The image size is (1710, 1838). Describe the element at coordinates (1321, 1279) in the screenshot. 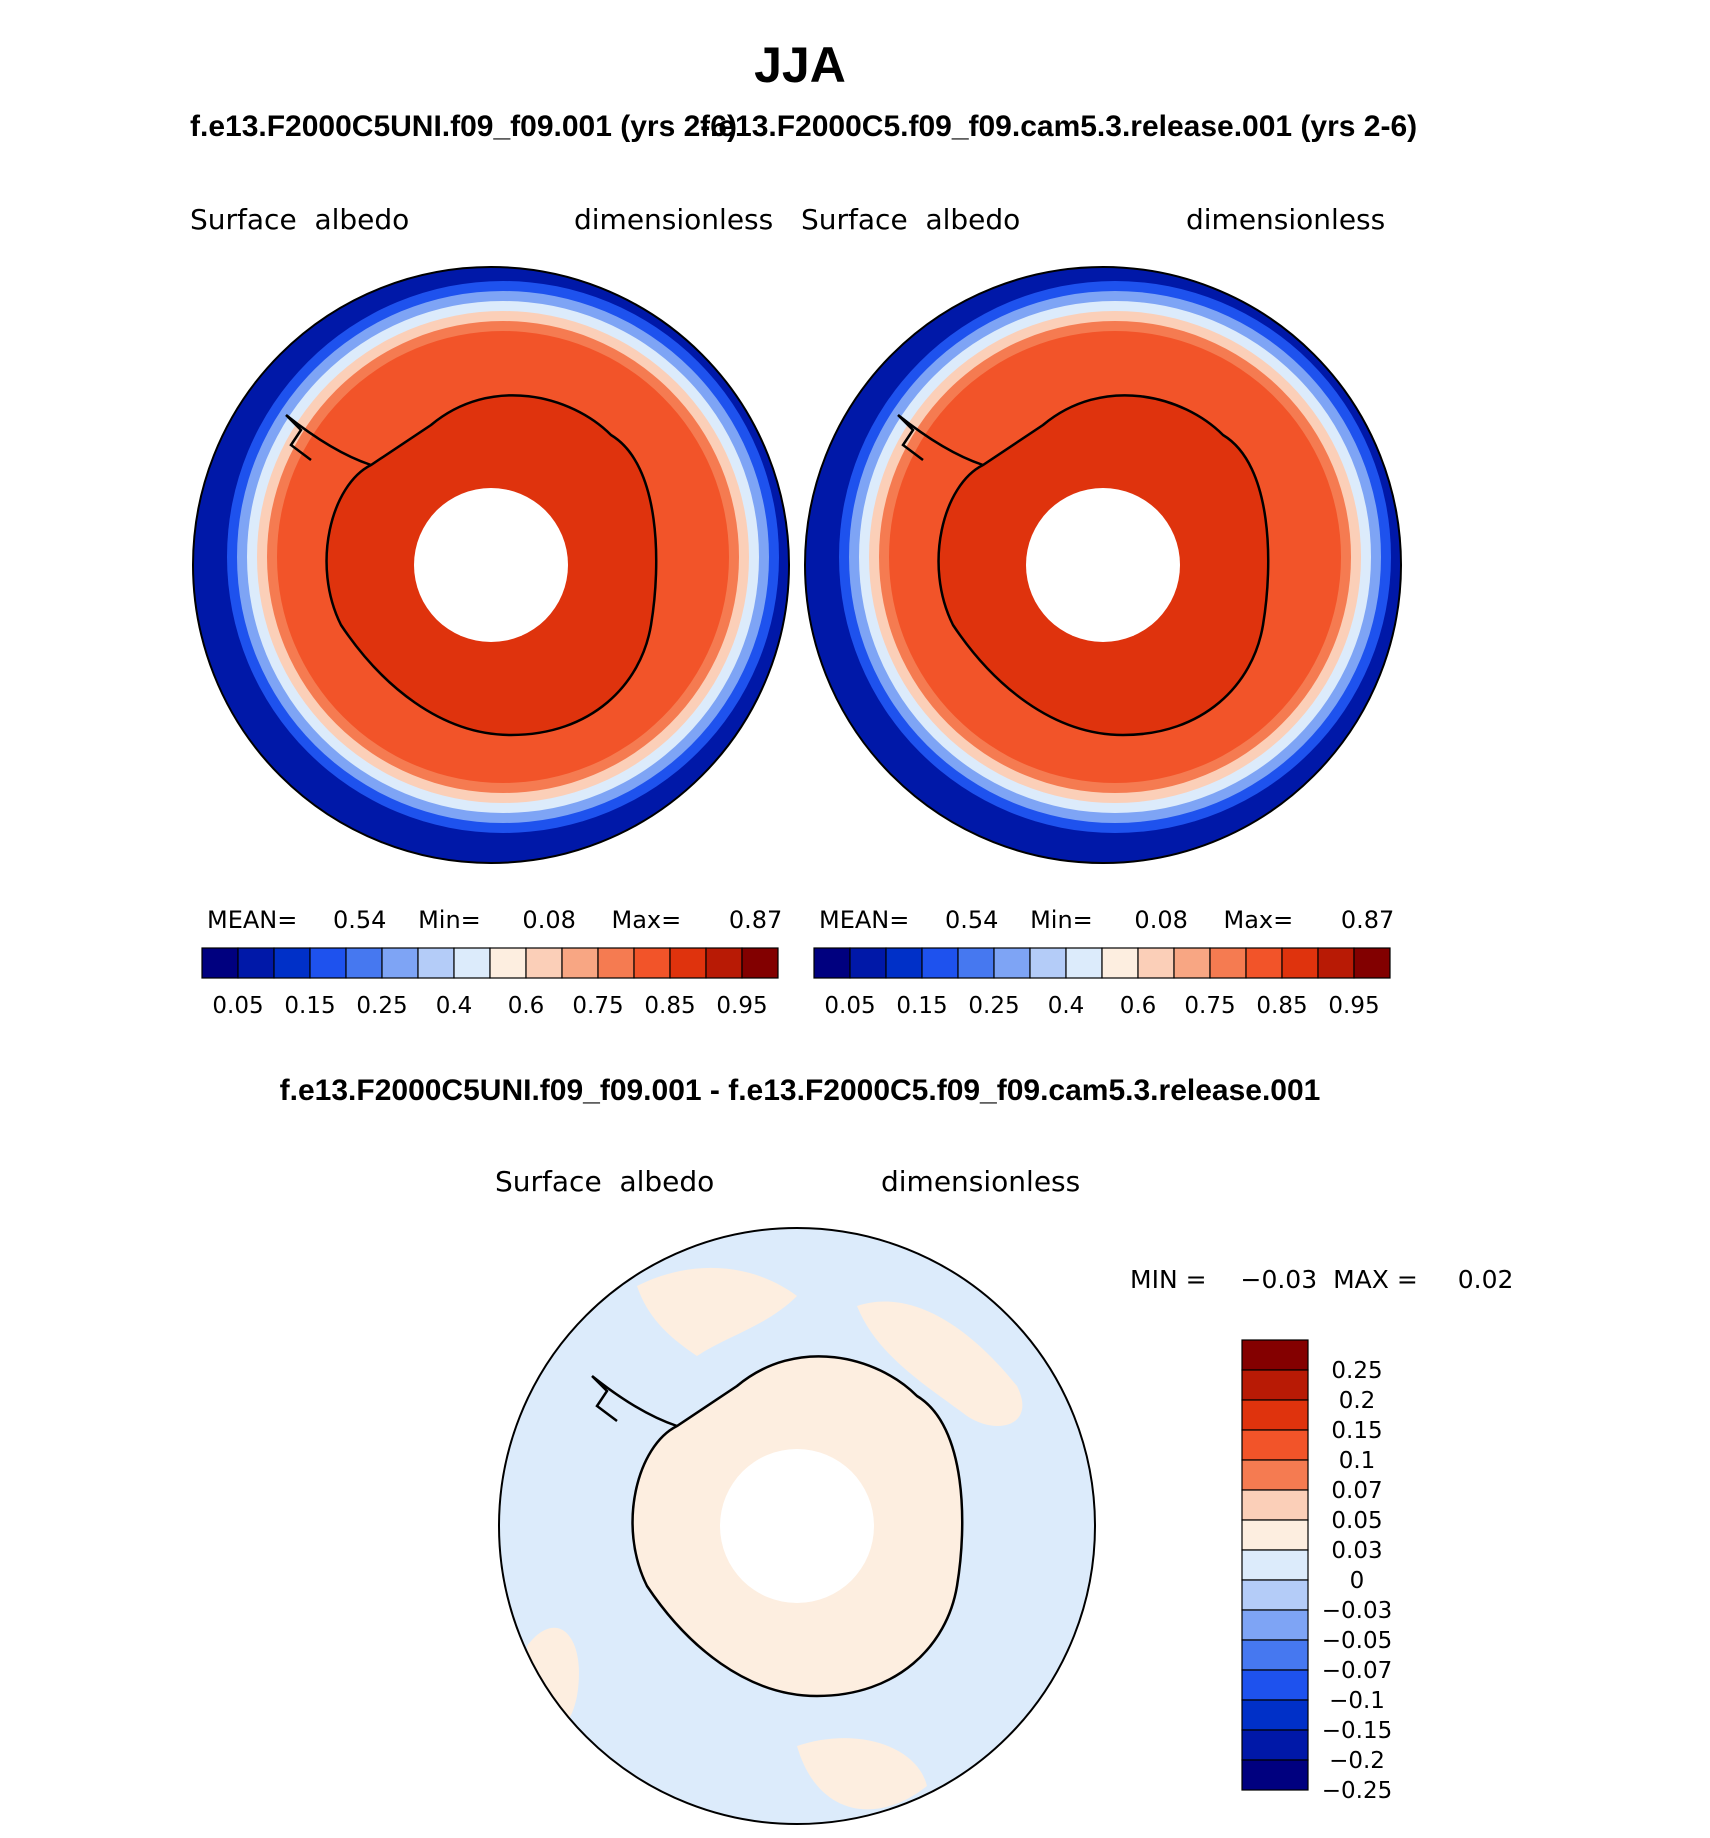

I see `difference-minmax: MIN = −0.03 MAX = 0.02` at that location.